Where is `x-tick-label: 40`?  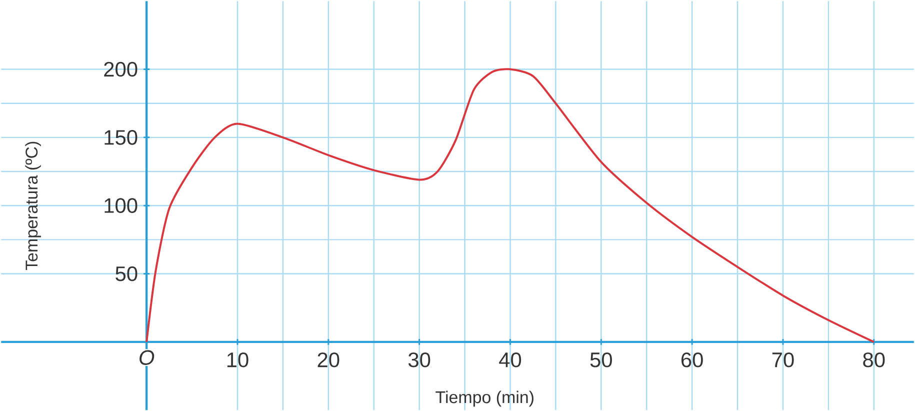
x-tick-label: 40 is located at coordinates (510, 360).